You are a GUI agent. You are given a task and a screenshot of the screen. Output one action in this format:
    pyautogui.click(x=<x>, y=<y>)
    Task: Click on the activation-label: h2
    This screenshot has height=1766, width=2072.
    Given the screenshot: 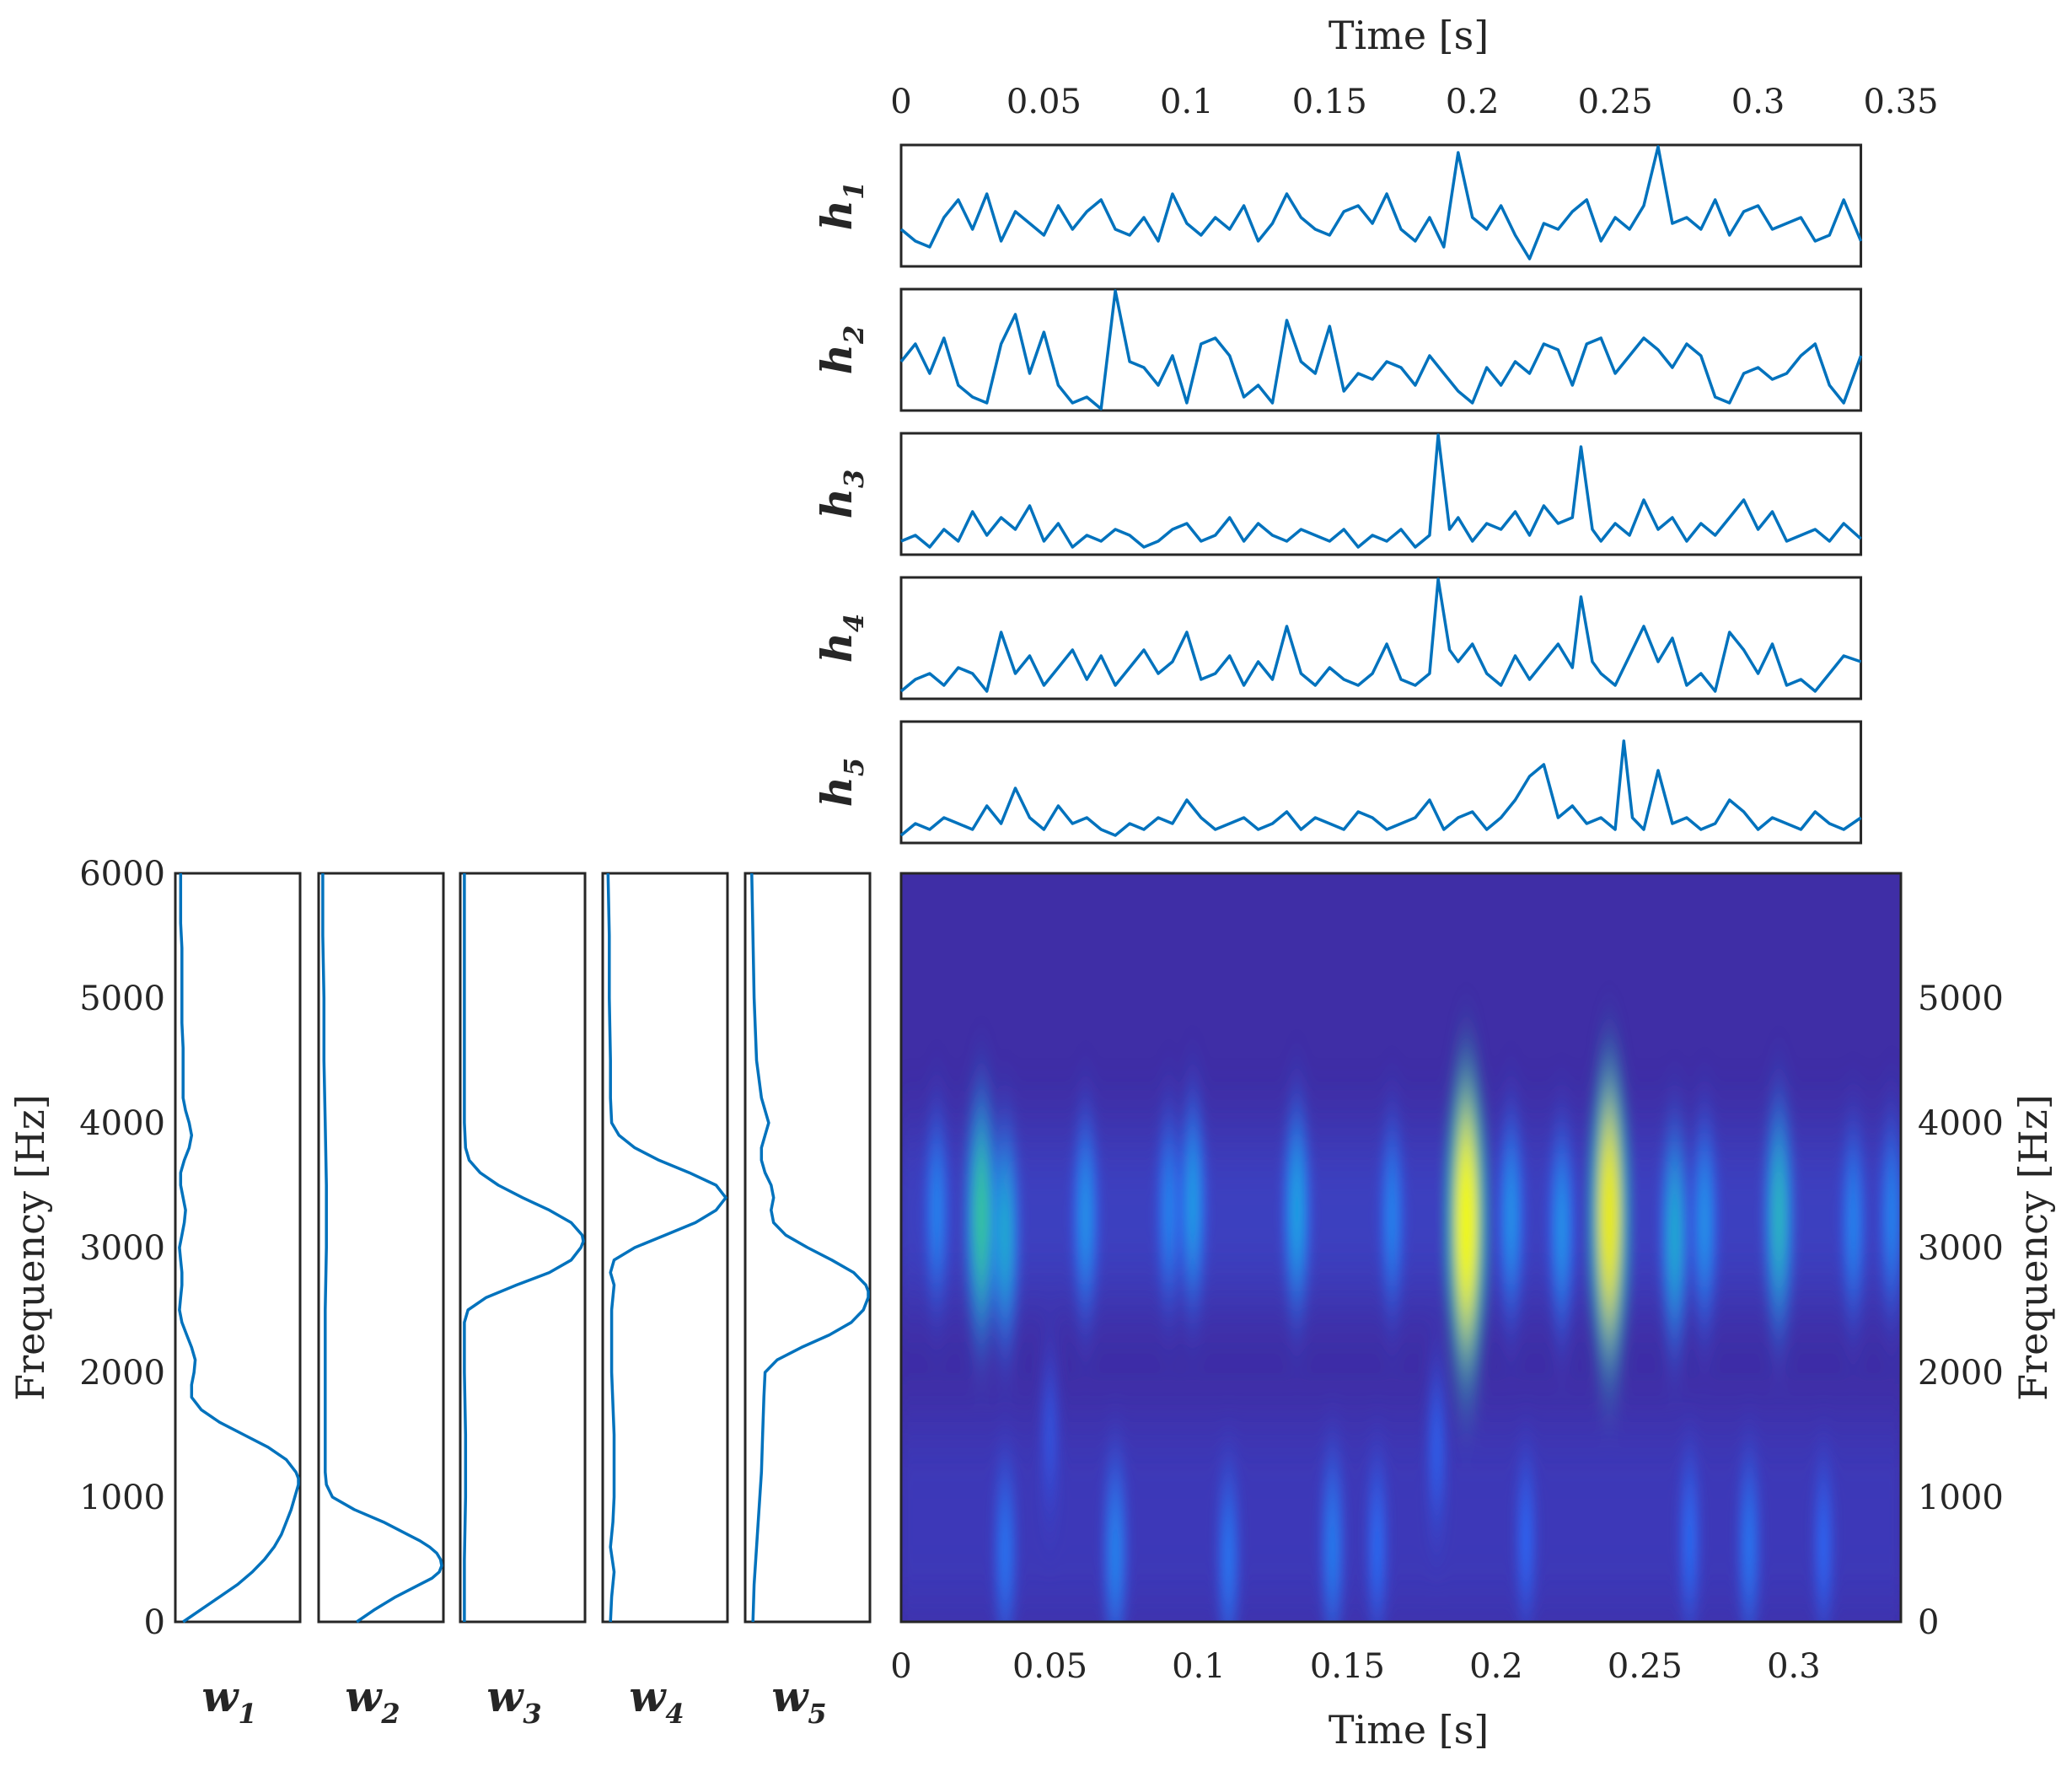 What is the action you would take?
    pyautogui.click(x=841, y=350)
    